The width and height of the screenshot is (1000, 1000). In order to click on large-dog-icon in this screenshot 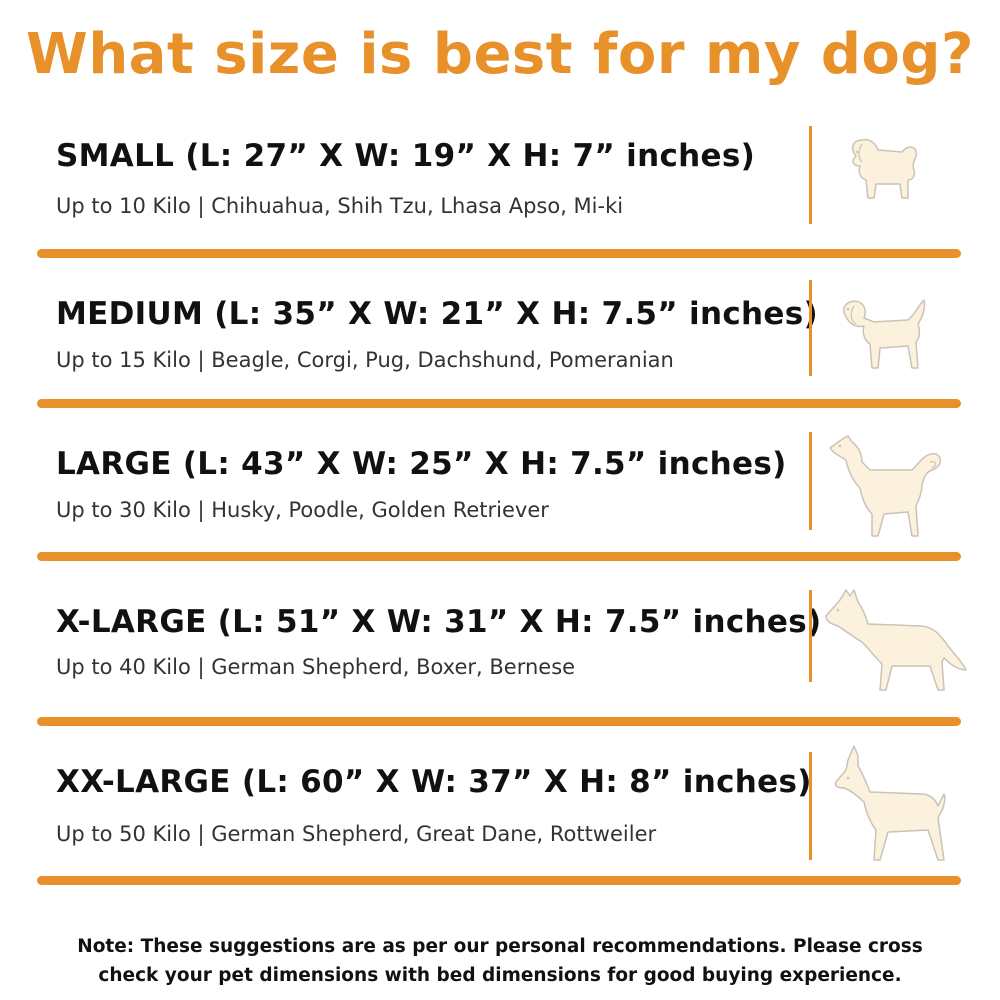, I will do `click(886, 487)`.